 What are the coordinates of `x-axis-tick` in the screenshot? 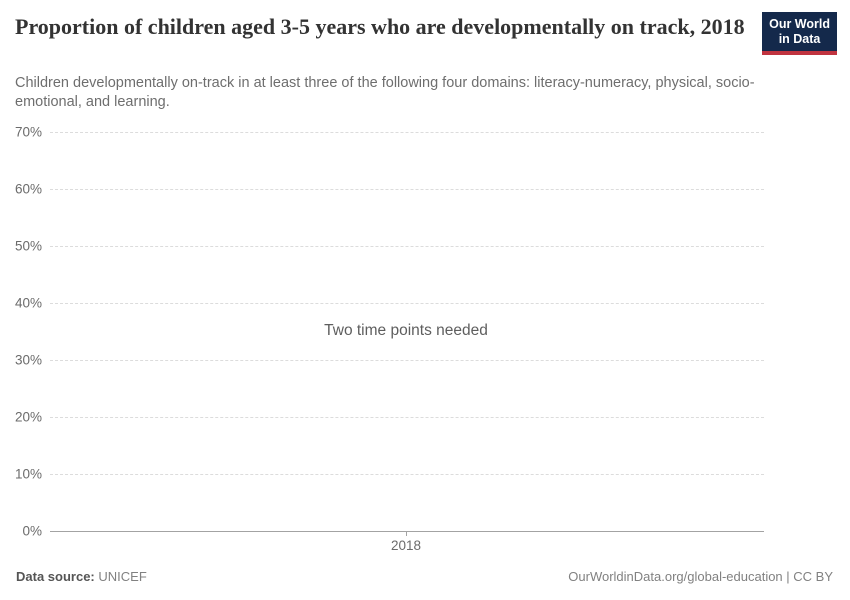 It's located at (406, 533).